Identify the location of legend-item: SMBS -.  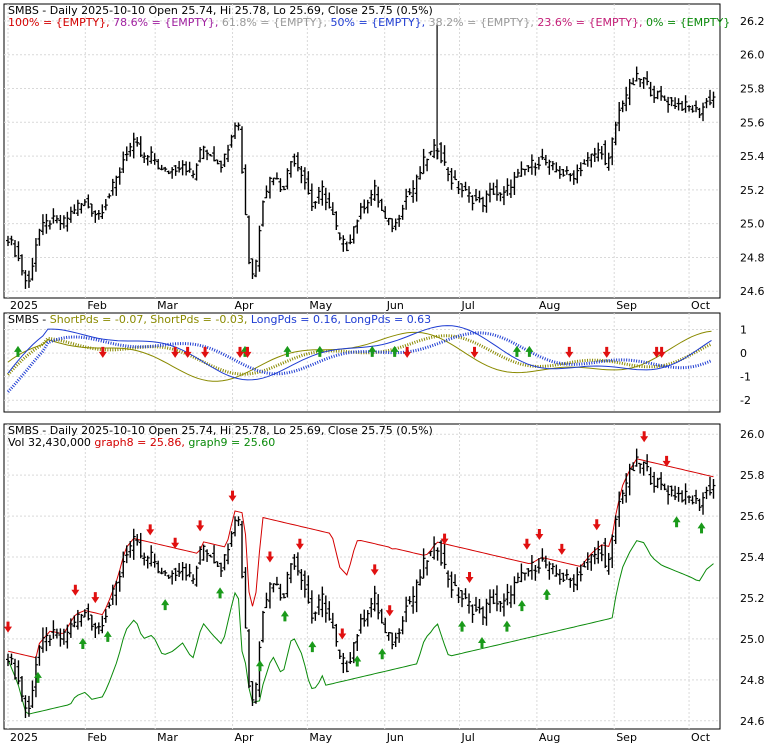
(27, 319).